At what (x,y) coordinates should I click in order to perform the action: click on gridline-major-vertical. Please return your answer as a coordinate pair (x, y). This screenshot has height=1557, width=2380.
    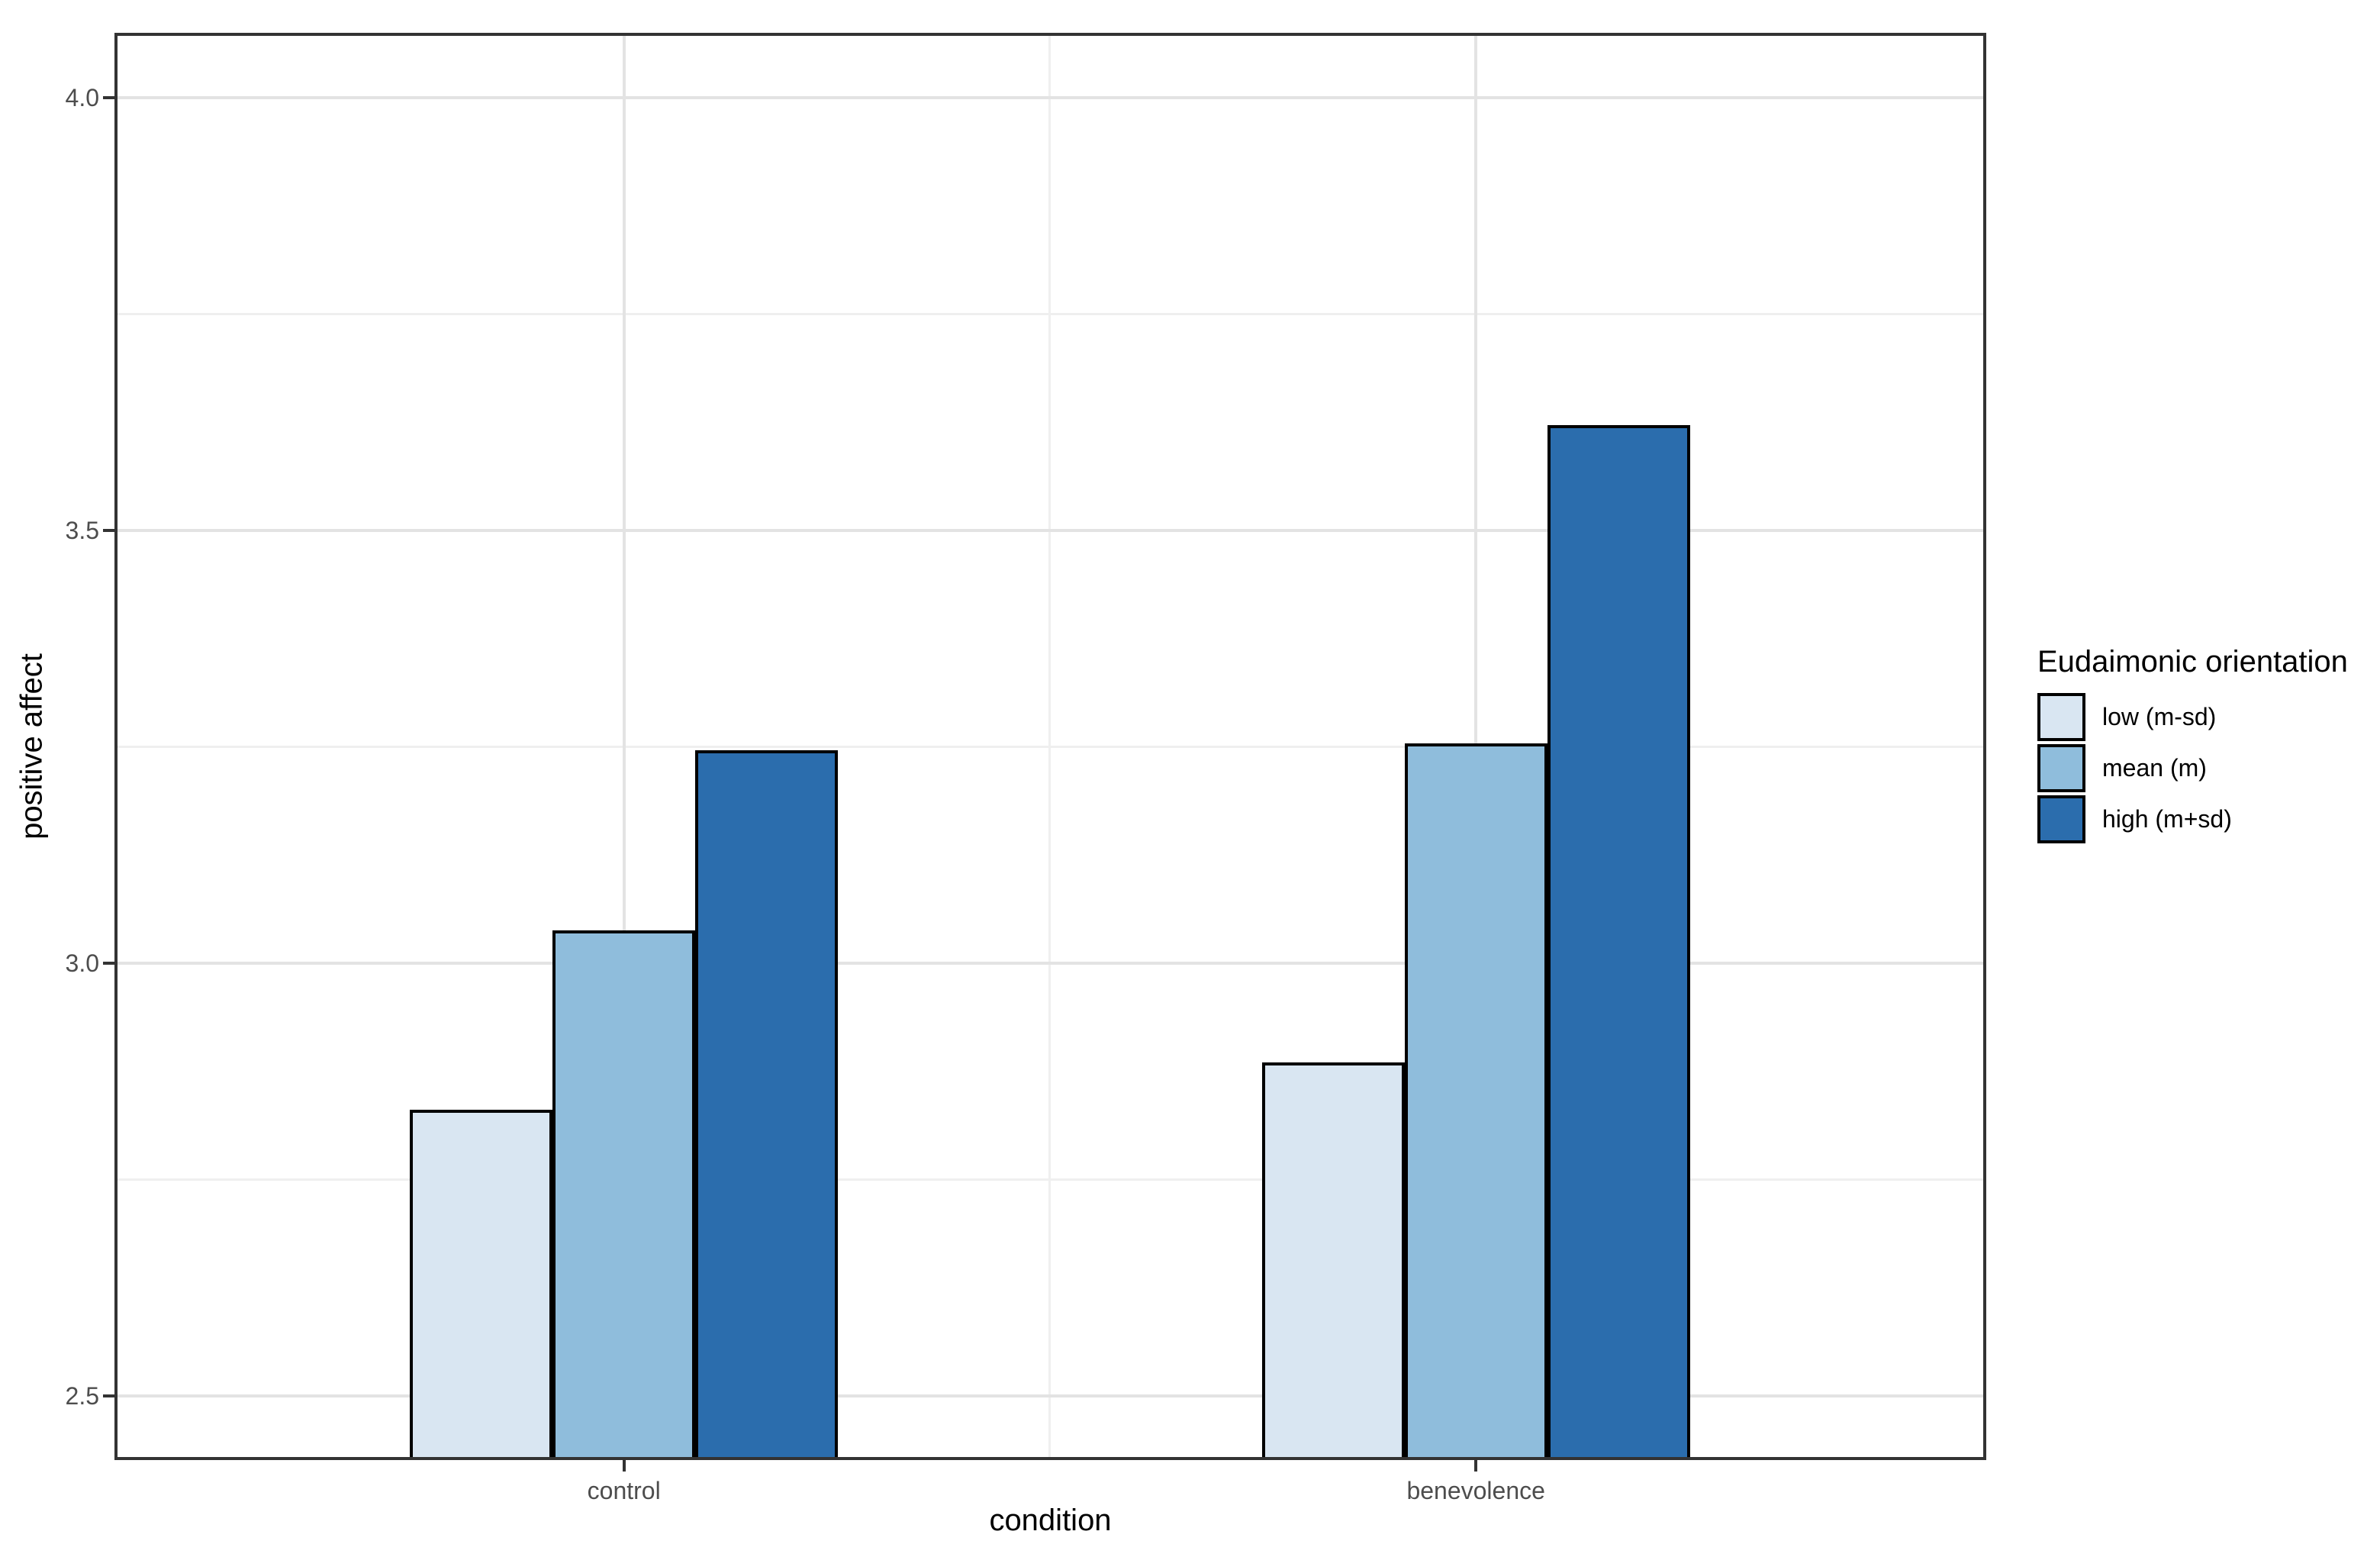
    Looking at the image, I should click on (624, 746).